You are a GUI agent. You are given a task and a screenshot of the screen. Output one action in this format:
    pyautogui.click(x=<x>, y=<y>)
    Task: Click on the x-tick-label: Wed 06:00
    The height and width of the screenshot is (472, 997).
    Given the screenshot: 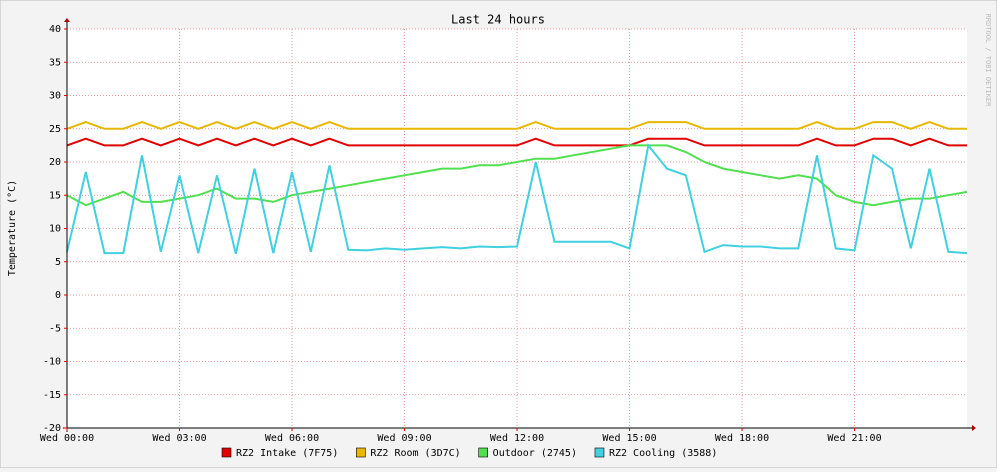 What is the action you would take?
    pyautogui.click(x=292, y=438)
    